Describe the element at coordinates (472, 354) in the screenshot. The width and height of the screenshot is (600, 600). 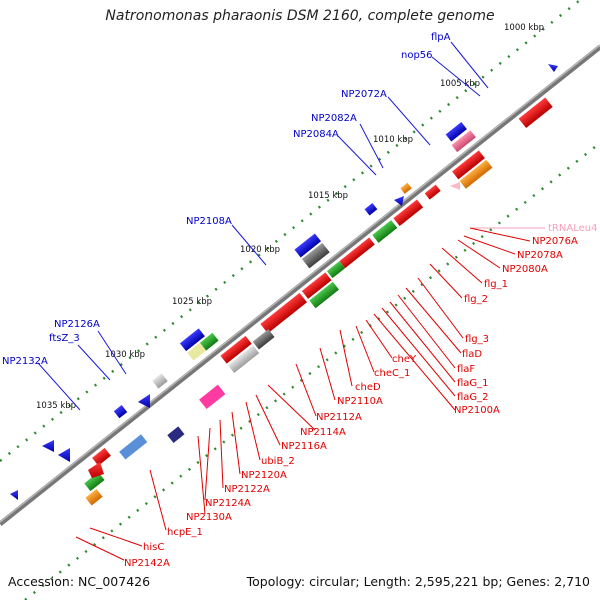
I see `gene-label-flaD: flaD` at that location.